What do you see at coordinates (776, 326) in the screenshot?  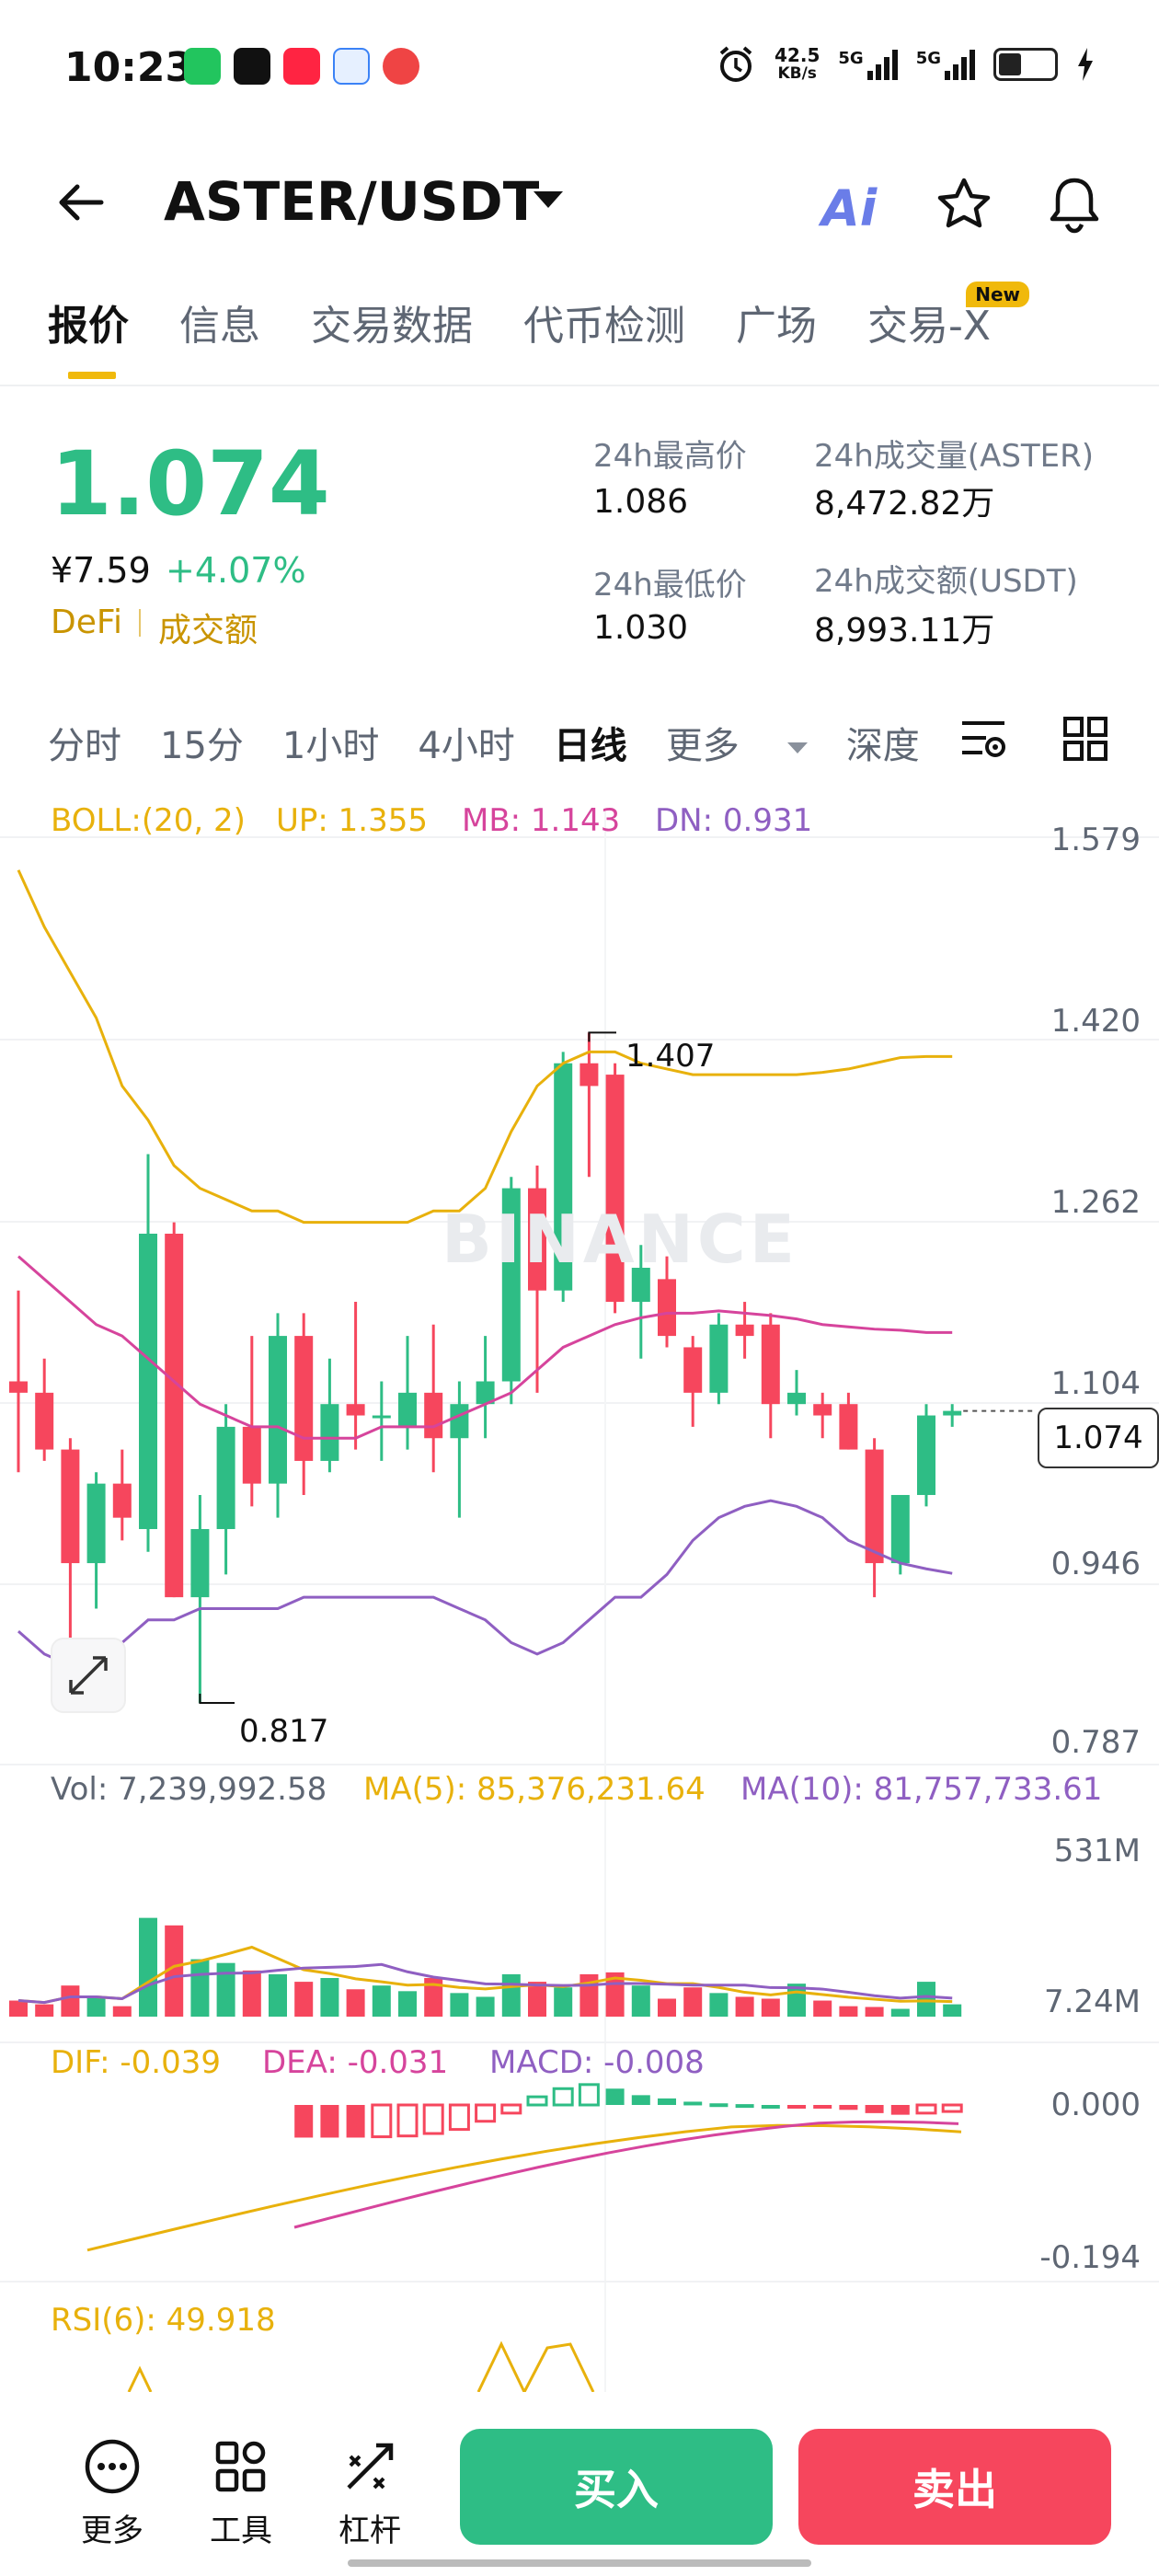 I see `tab-square: 广场` at bounding box center [776, 326].